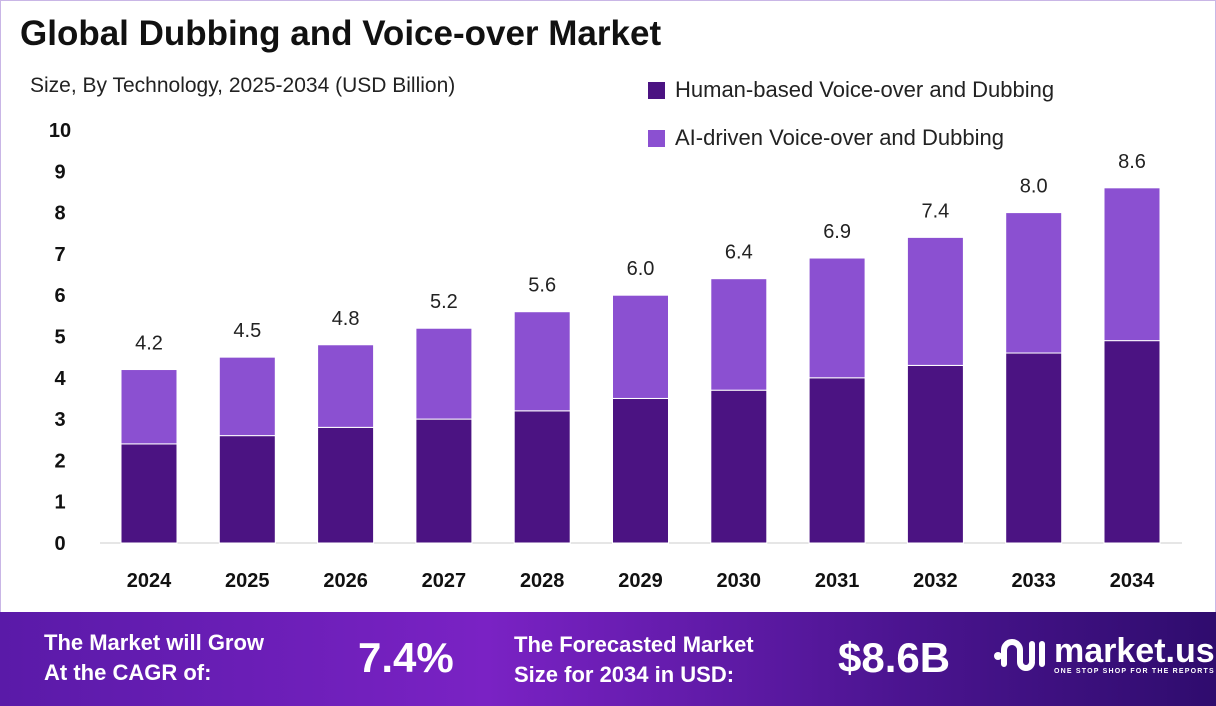  What do you see at coordinates (444, 581) in the screenshot?
I see `x-tick-label: 2027` at bounding box center [444, 581].